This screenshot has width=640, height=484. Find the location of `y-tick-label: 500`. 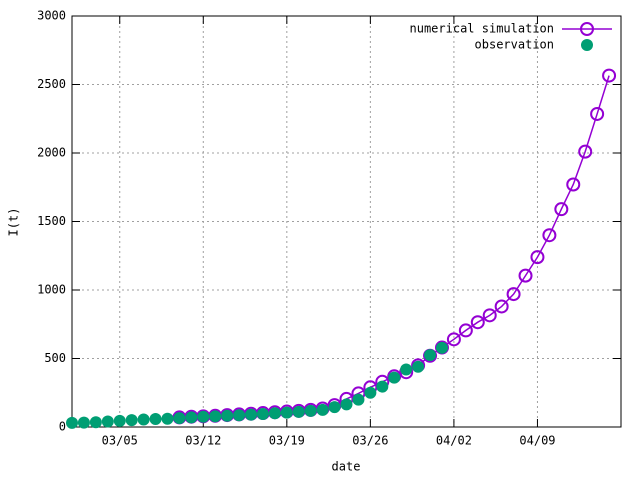

y-tick-label: 500 is located at coordinates (55, 358).